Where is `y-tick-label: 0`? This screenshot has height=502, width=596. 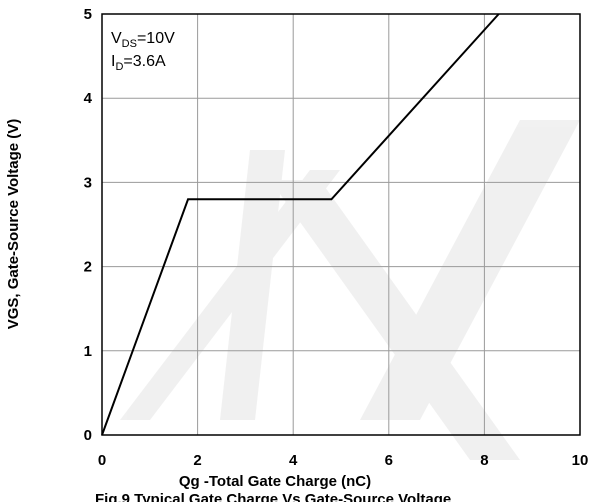 y-tick-label: 0 is located at coordinates (88, 435).